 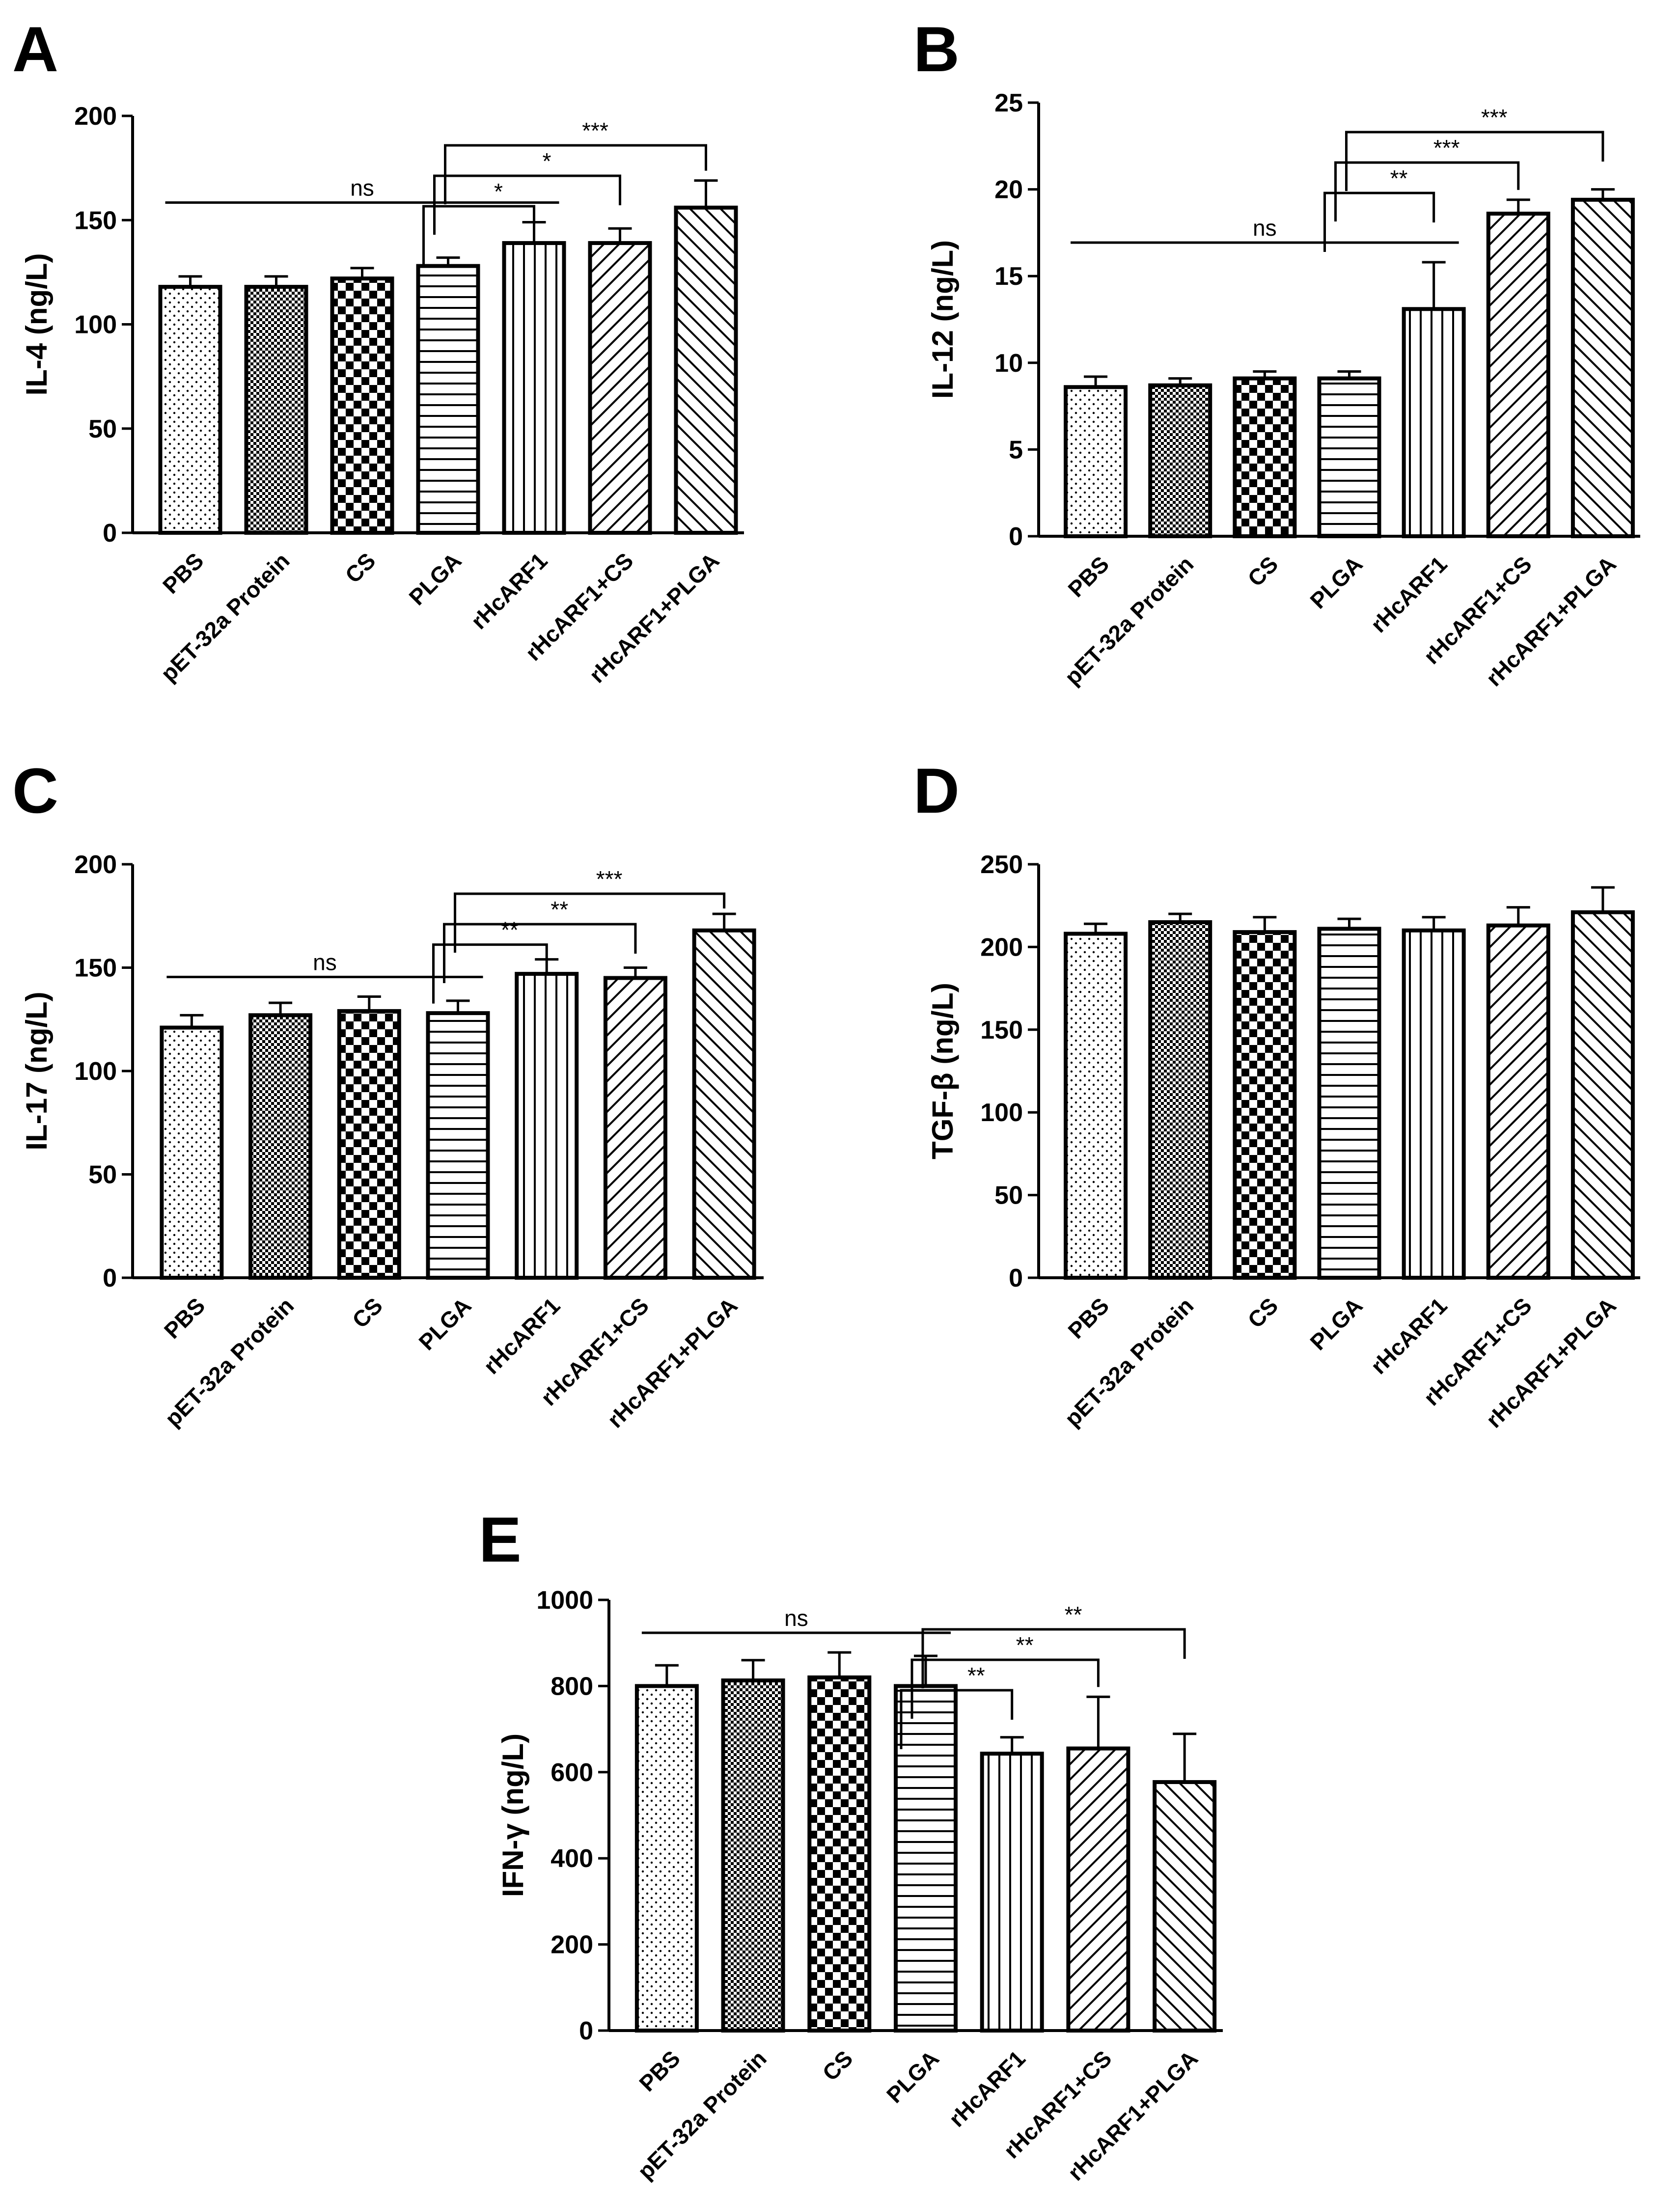 What do you see at coordinates (360, 568) in the screenshot?
I see `panel-a-x-label-2: CS` at bounding box center [360, 568].